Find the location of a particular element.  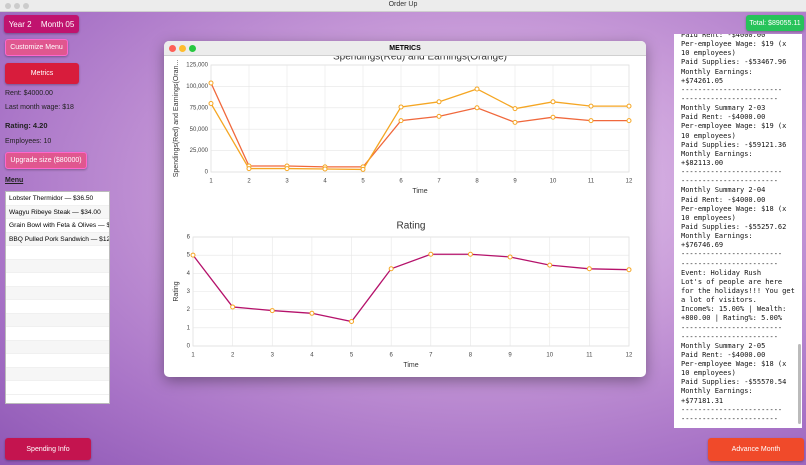

menu-title: Menu is located at coordinates (14, 180).